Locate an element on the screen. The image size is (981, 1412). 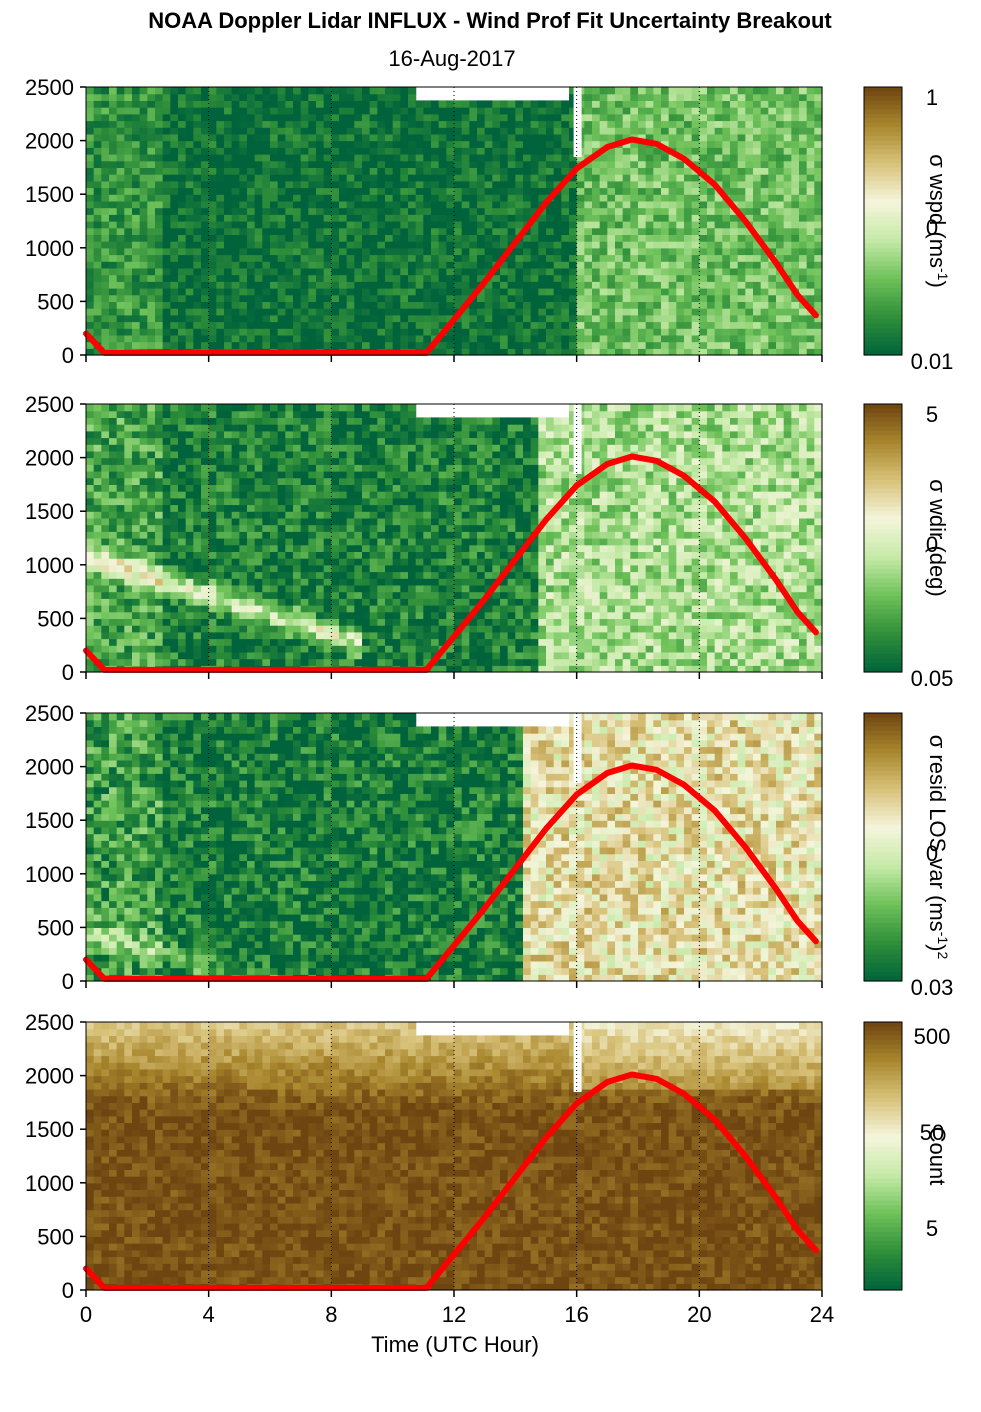
colorbar-segment is located at coordinates (883, 349).